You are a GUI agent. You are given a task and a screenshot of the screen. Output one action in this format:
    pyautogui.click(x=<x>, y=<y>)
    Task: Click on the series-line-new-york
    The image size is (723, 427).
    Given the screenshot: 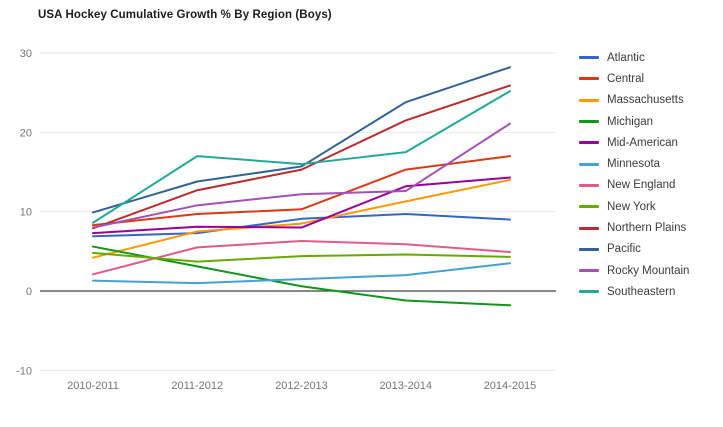 What is the action you would take?
    pyautogui.click(x=301, y=257)
    